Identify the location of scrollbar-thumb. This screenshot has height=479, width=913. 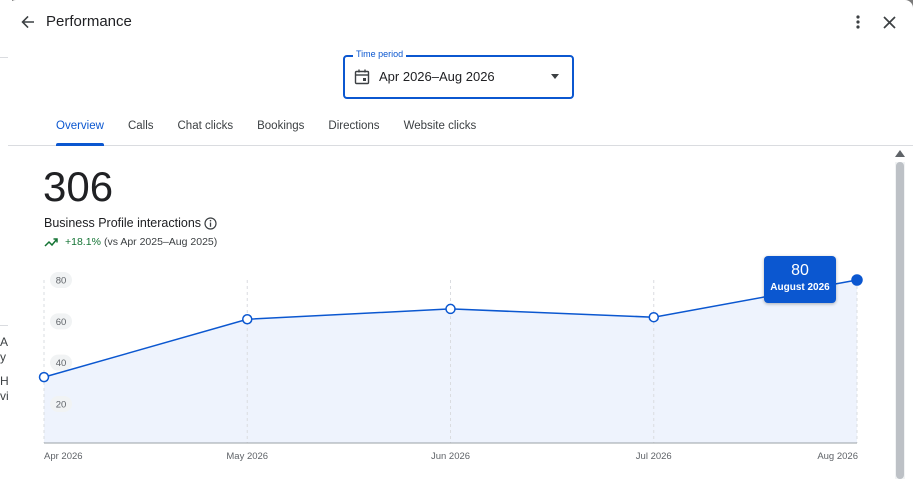
(900, 320).